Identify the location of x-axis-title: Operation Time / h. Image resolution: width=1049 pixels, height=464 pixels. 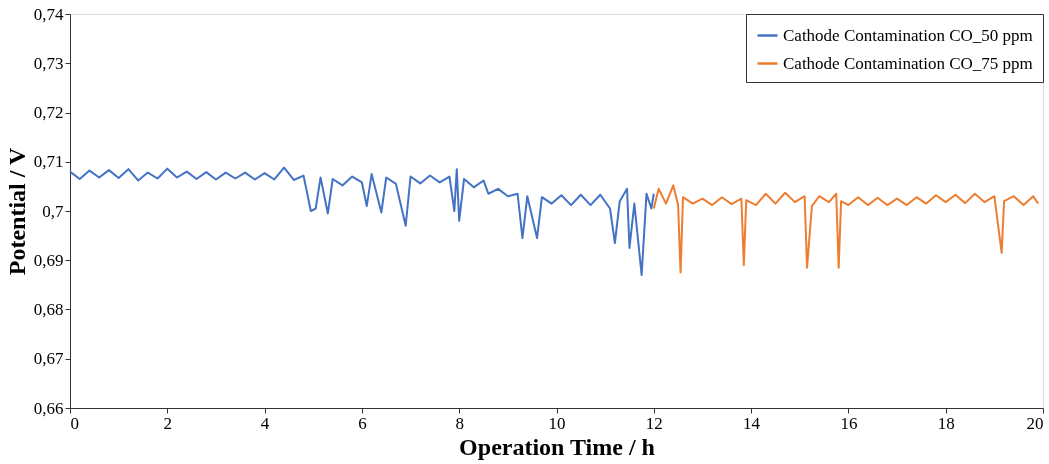
(557, 446).